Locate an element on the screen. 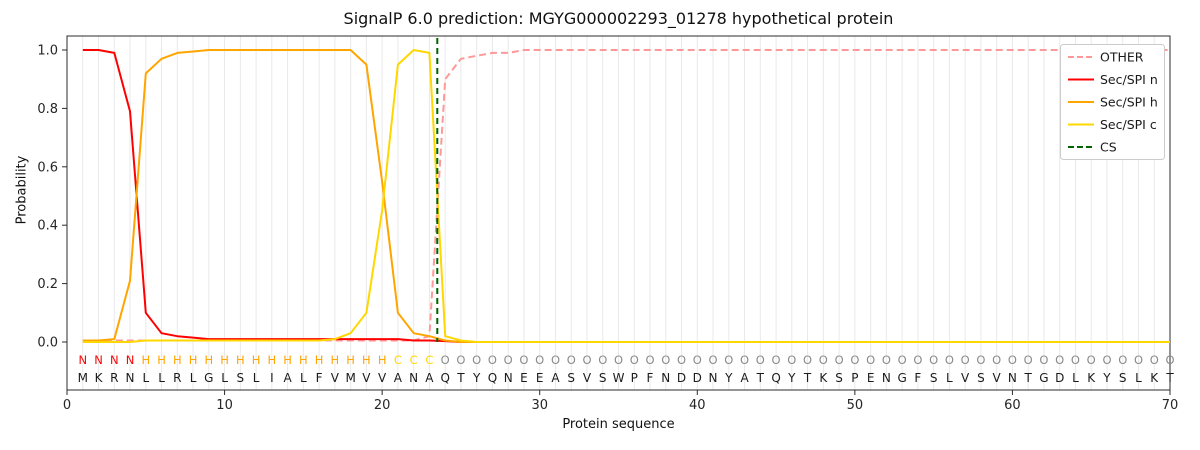 This screenshot has width=1200, height=450. svg-text: 20 is located at coordinates (382, 405).